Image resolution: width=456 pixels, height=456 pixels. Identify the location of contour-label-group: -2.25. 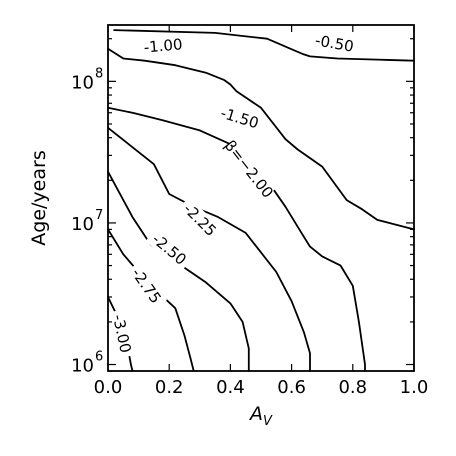
(199, 219).